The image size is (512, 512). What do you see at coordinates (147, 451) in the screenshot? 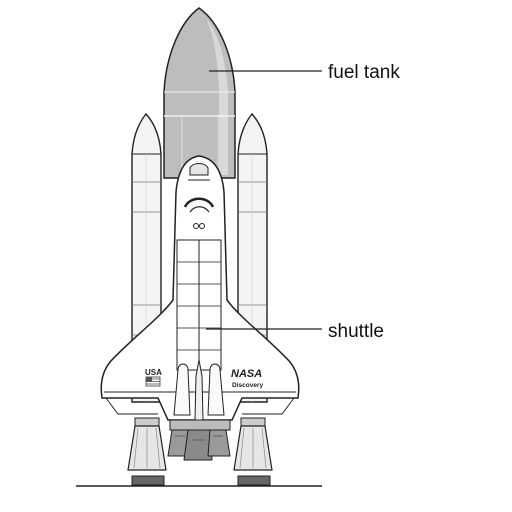
I see `left-booster-nozzle` at bounding box center [147, 451].